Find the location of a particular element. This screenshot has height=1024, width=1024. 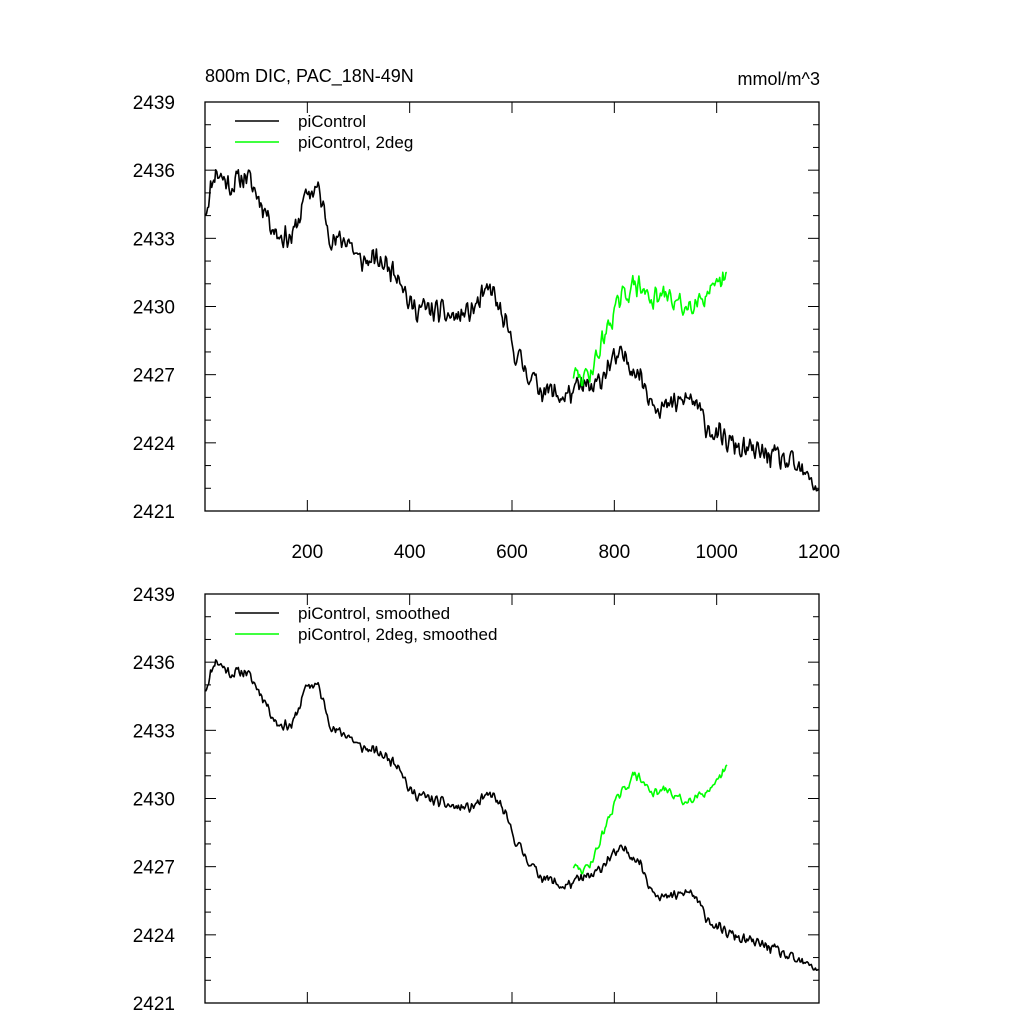

top-panel-legend-label: piControl, 2deg is located at coordinates (355, 142).